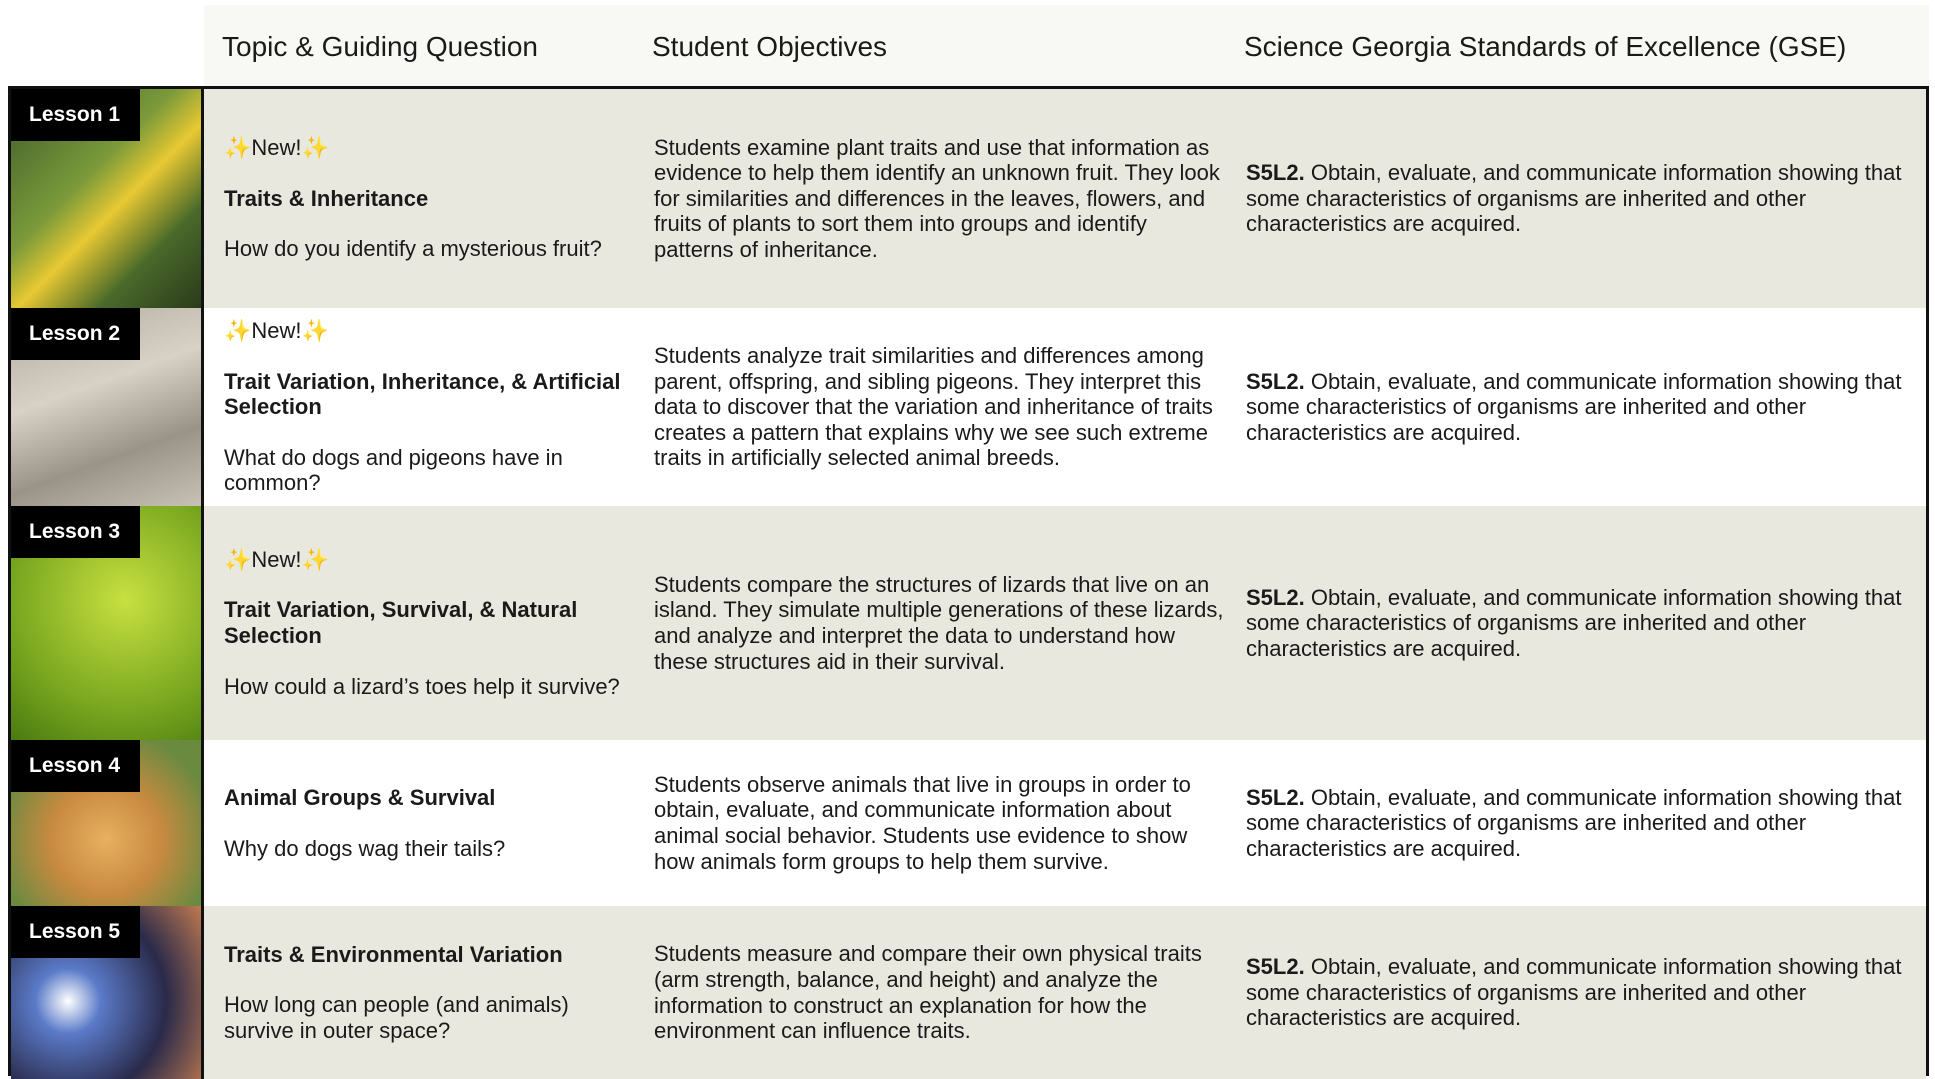  Describe the element at coordinates (393, 470) in the screenshot. I see `guiding-question: What do dogs and pigeons have in common?` at that location.